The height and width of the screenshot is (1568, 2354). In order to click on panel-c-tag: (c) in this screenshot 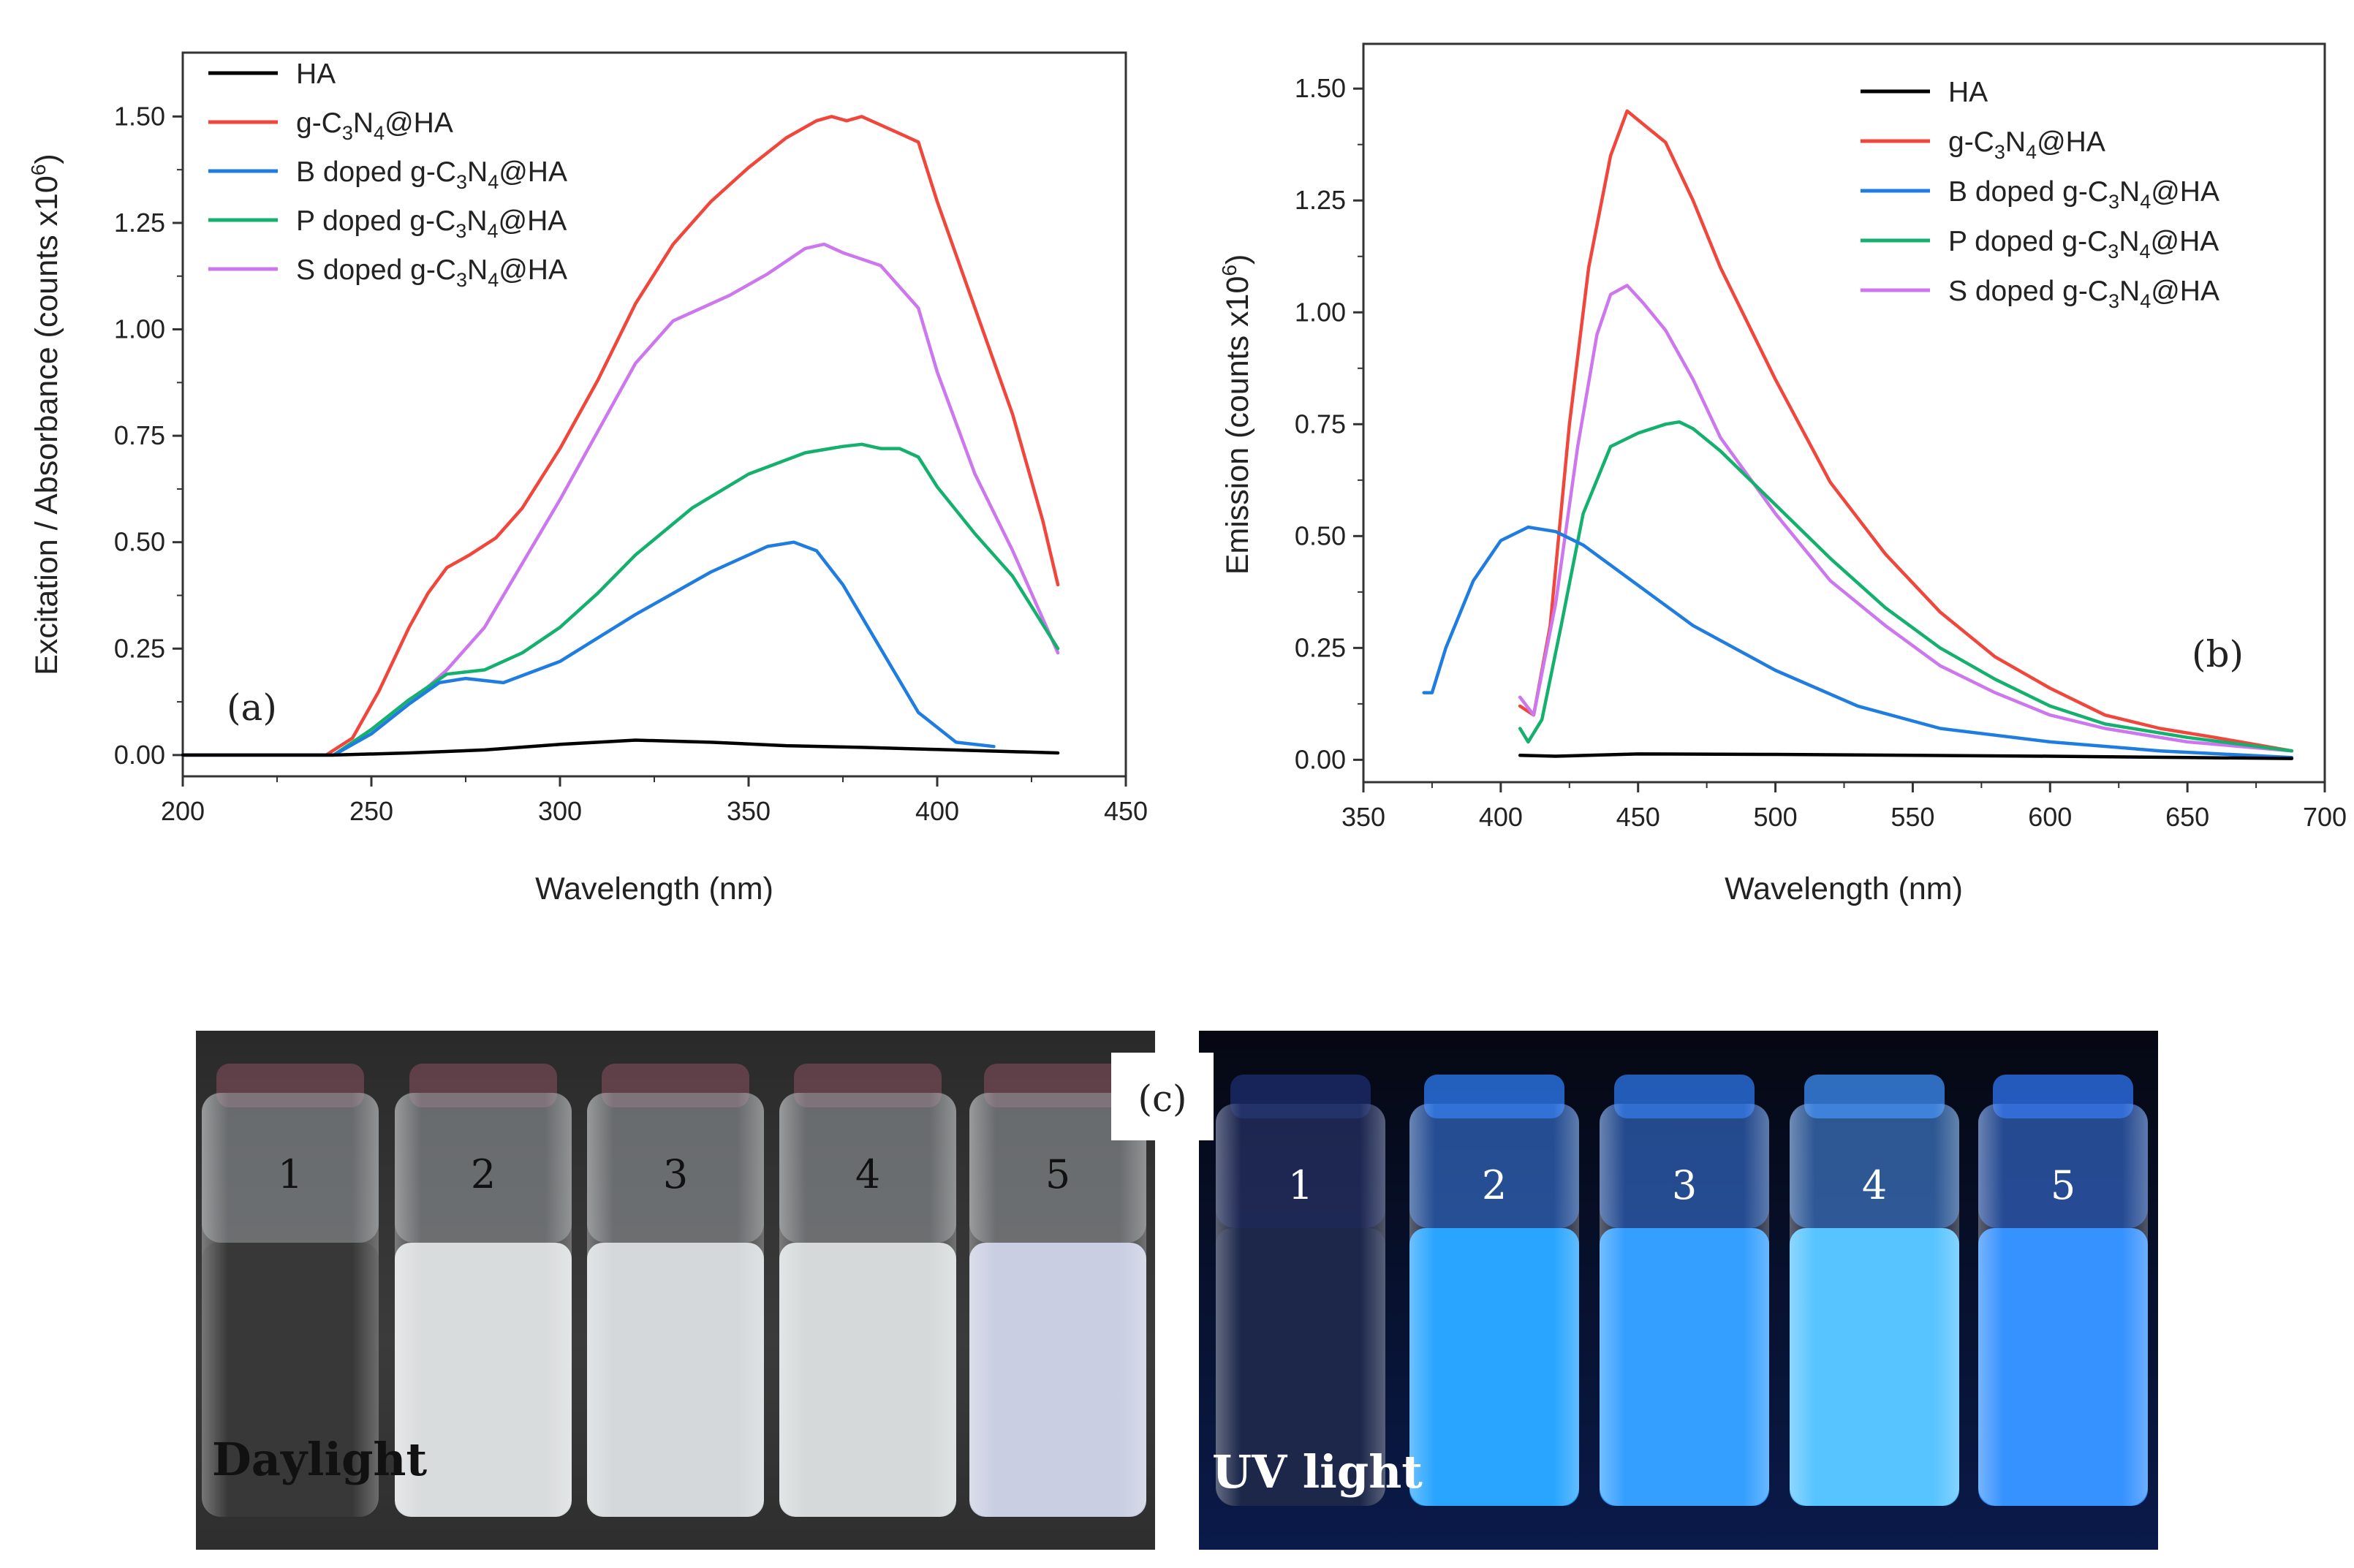, I will do `click(1162, 1098)`.